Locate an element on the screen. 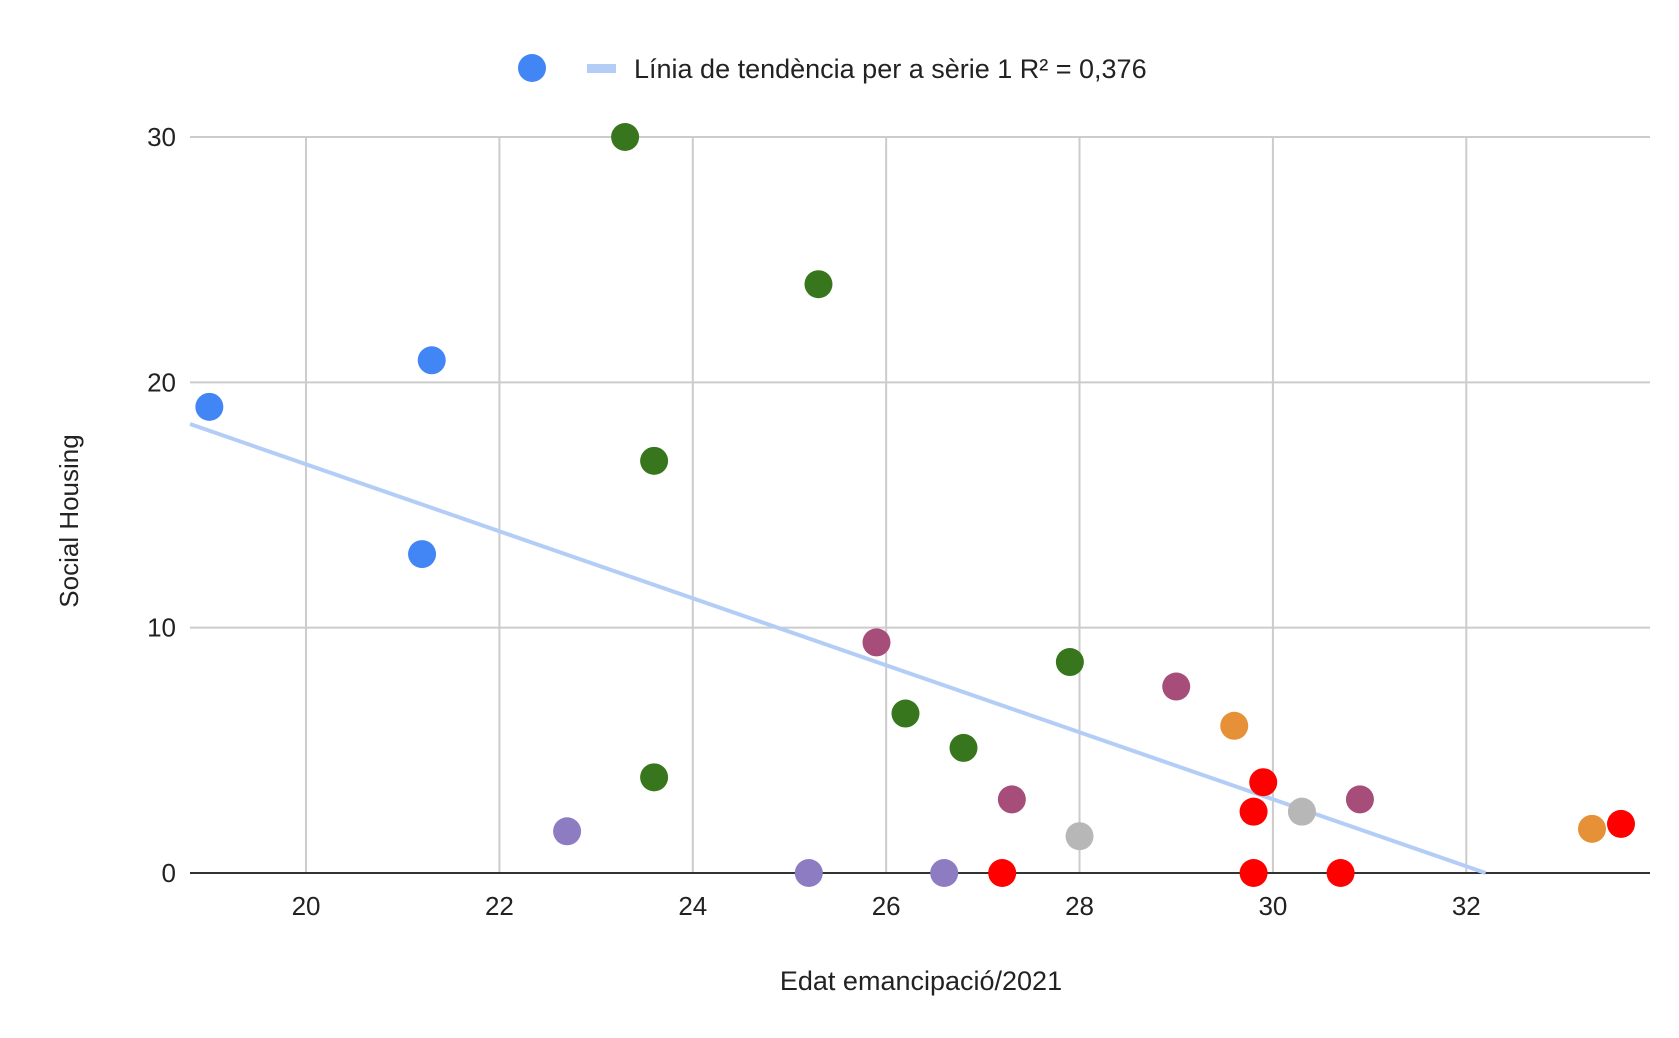 Image resolution: width=1679 pixels, height=1038 pixels. x-axis-ticks: 20 22 24 26 28 30 32 is located at coordinates (886, 906).